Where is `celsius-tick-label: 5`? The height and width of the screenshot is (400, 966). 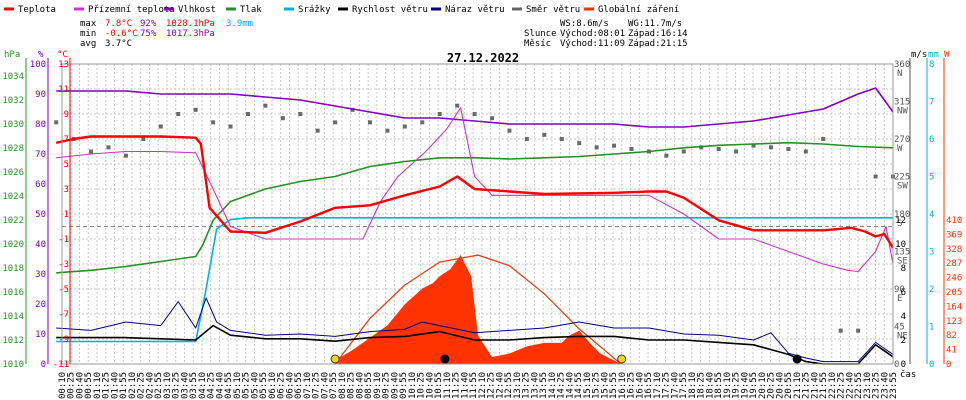 celsius-tick-label: 5 is located at coordinates (66, 165).